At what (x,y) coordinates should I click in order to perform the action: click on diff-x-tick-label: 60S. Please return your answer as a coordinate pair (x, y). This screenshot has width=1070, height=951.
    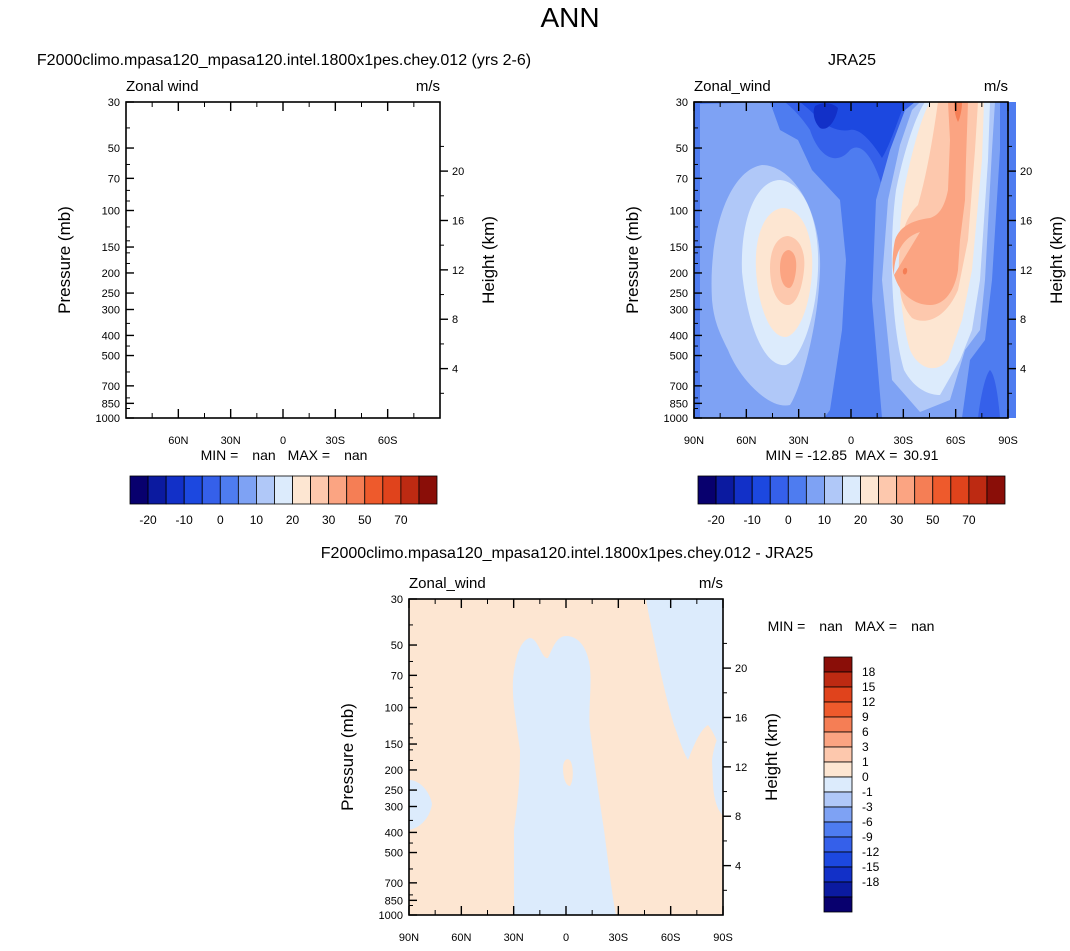
    Looking at the image, I should click on (671, 938).